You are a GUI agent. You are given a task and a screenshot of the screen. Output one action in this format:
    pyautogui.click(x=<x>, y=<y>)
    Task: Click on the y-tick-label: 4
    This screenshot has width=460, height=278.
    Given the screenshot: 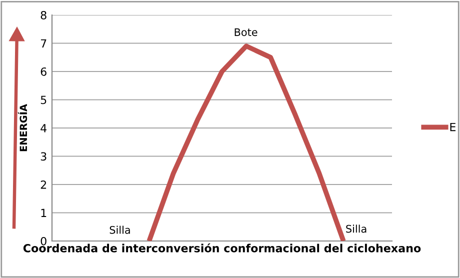 What is the action you would take?
    pyautogui.click(x=43, y=128)
    